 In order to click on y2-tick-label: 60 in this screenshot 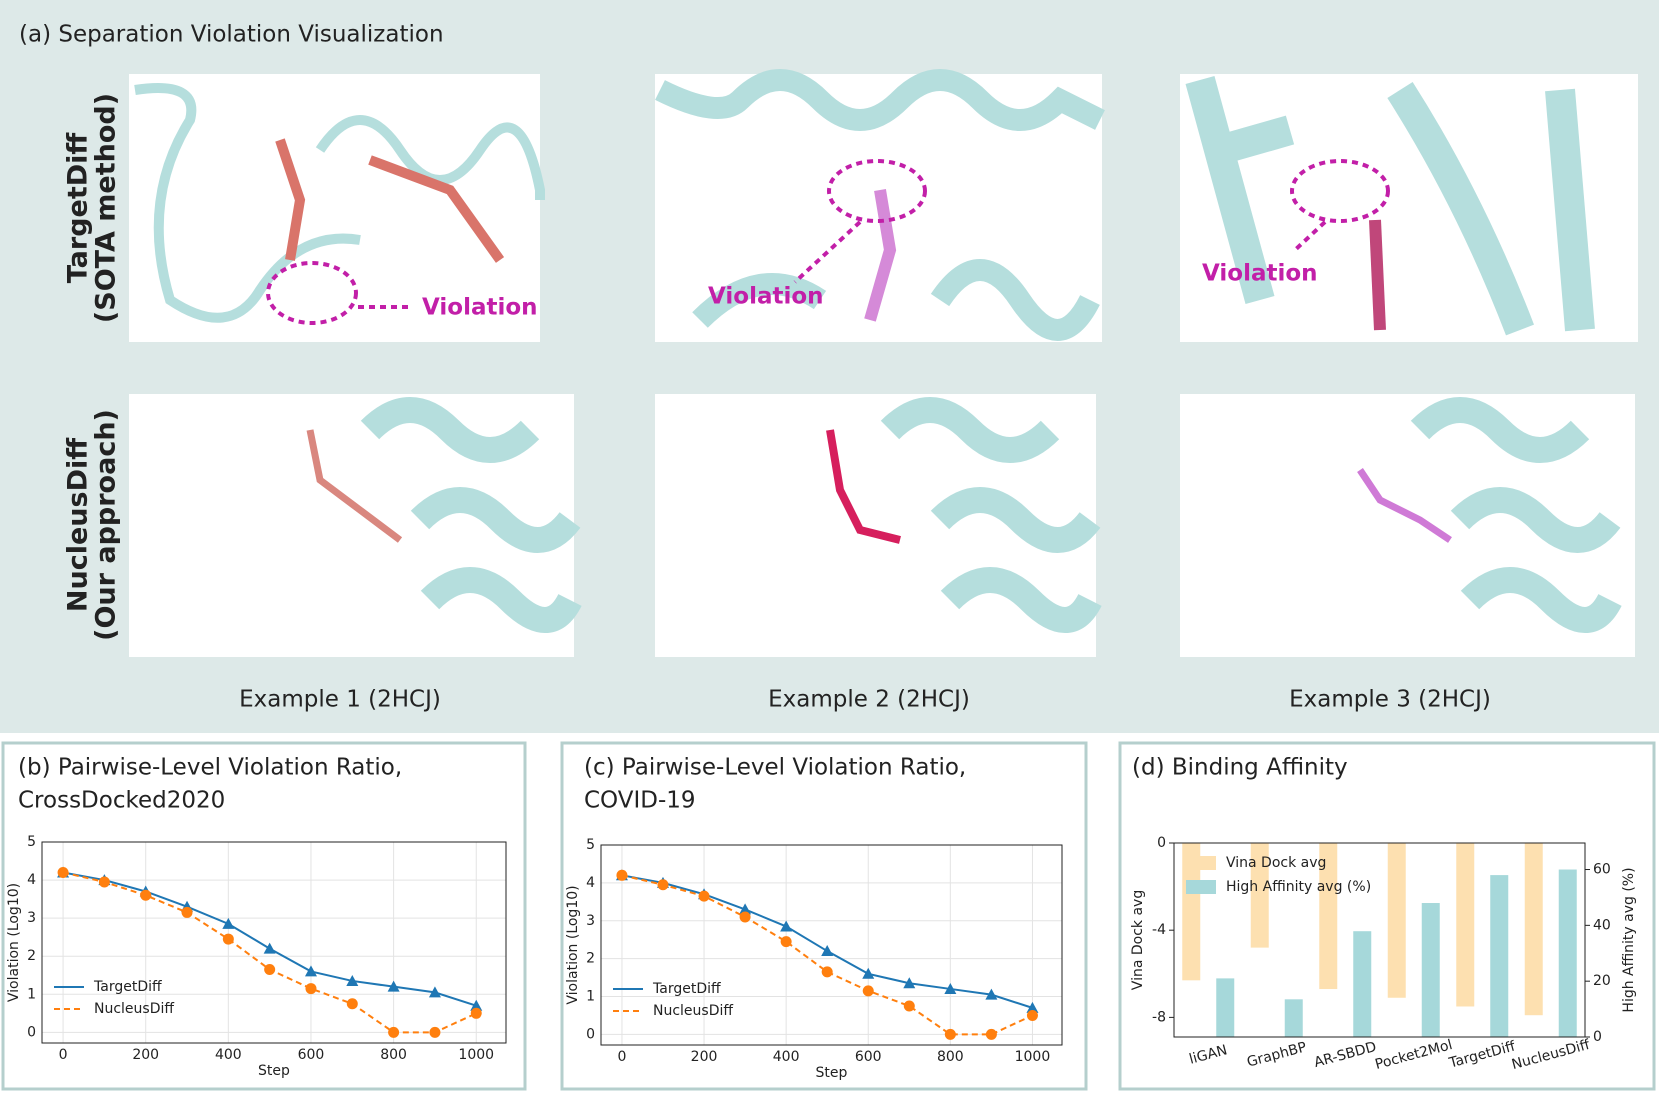, I will do `click(1602, 870)`.